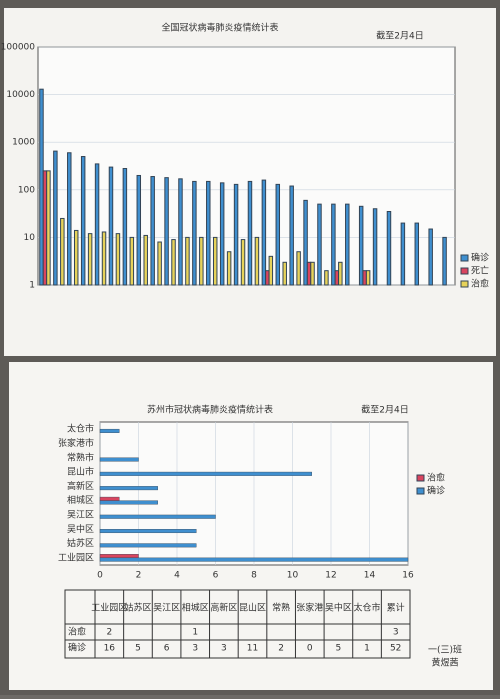 The height and width of the screenshot is (699, 500). I want to click on x-tick-label: 14, so click(370, 576).